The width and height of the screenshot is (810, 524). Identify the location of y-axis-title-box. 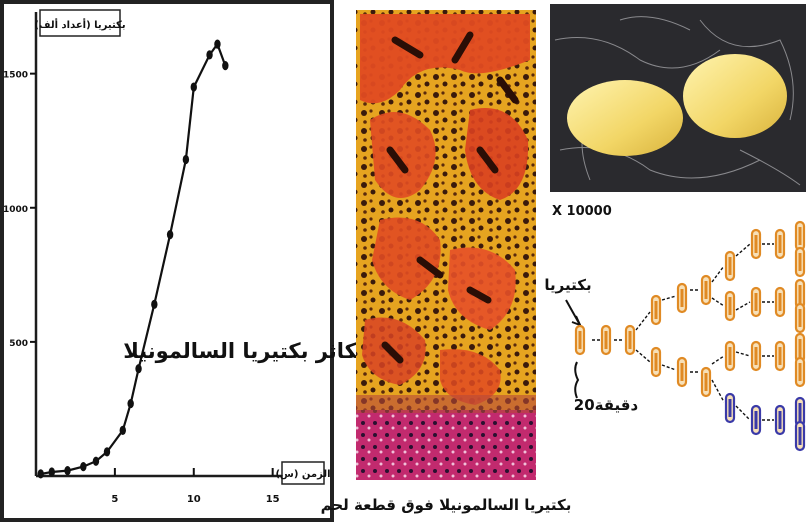
(80, 23).